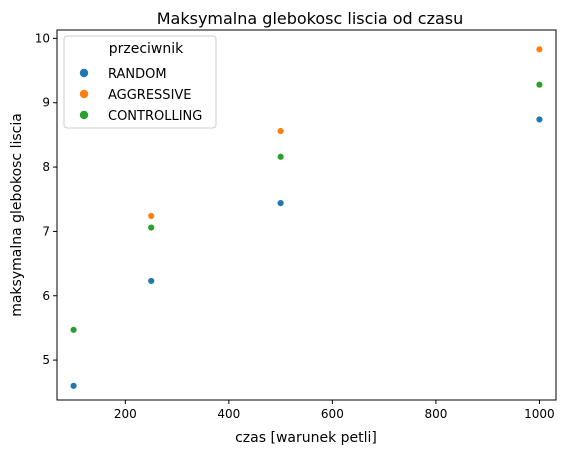 The image size is (566, 455). I want to click on x-tick-label: 400, so click(228, 414).